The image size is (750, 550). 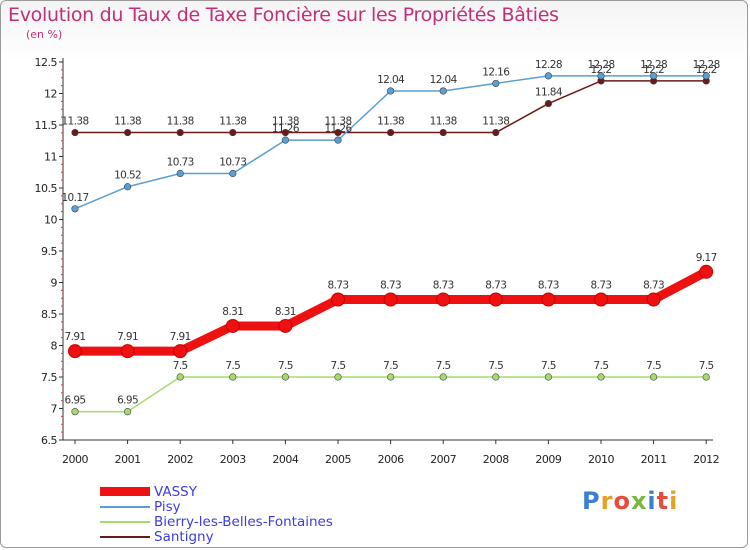 What do you see at coordinates (75, 401) in the screenshot?
I see `data-label-bierry-les-belles-fontaines: 6.95` at bounding box center [75, 401].